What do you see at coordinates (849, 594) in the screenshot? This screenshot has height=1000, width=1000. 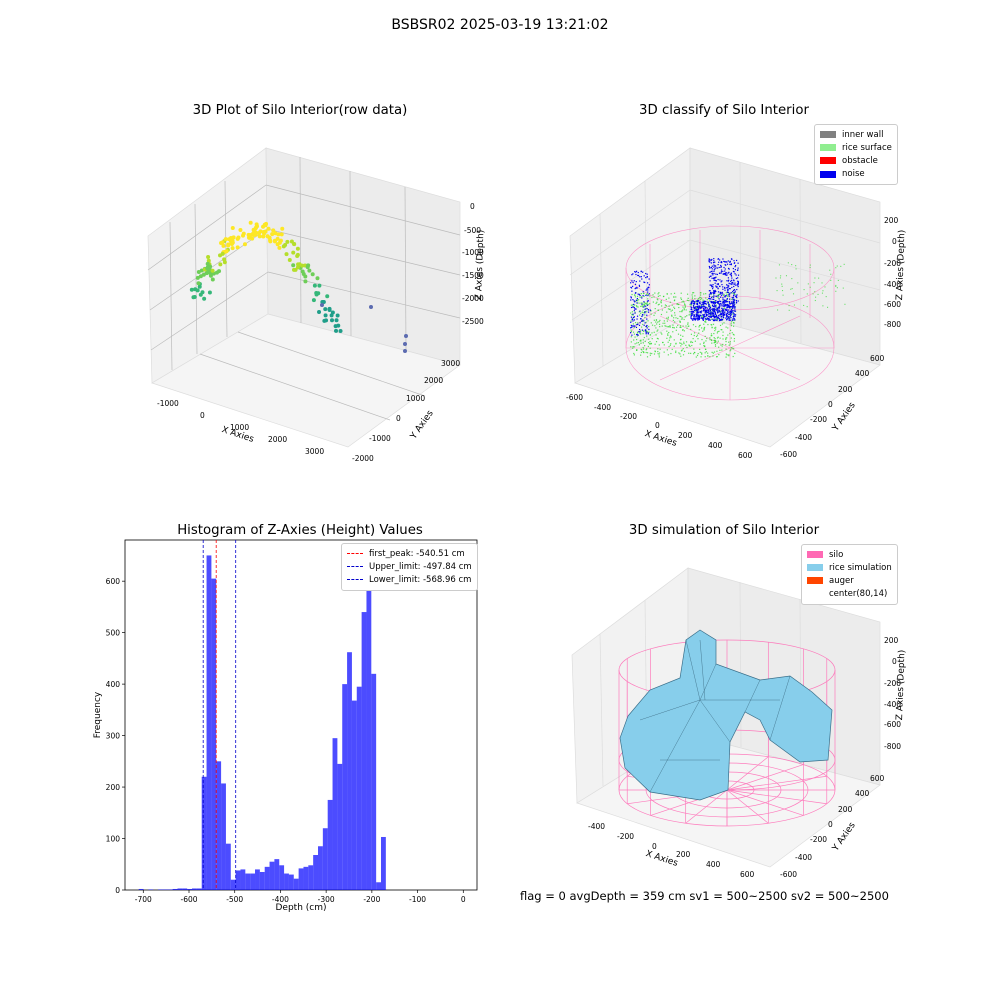 I see `legend-item-center: center(80,14)` at bounding box center [849, 594].